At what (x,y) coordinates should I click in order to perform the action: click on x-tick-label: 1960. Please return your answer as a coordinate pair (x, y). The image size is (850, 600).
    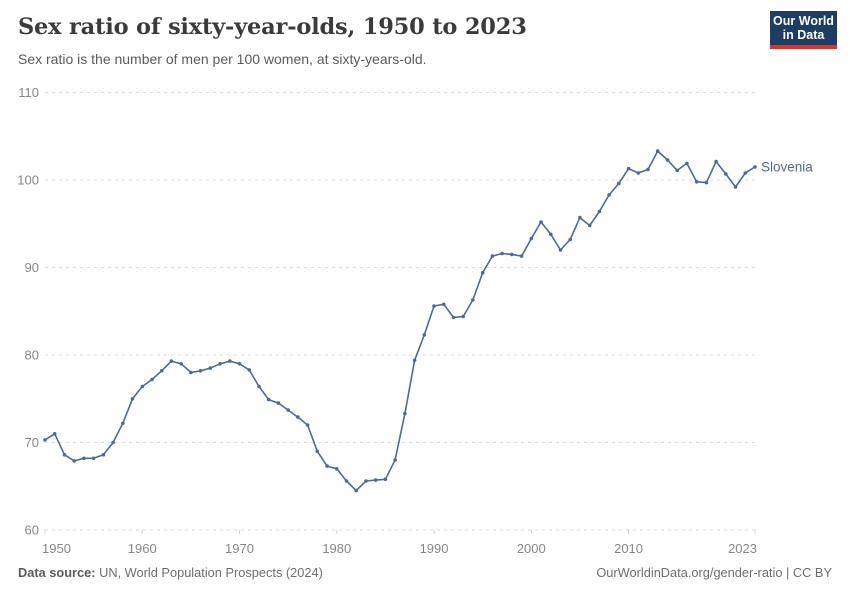
    Looking at the image, I should click on (142, 548).